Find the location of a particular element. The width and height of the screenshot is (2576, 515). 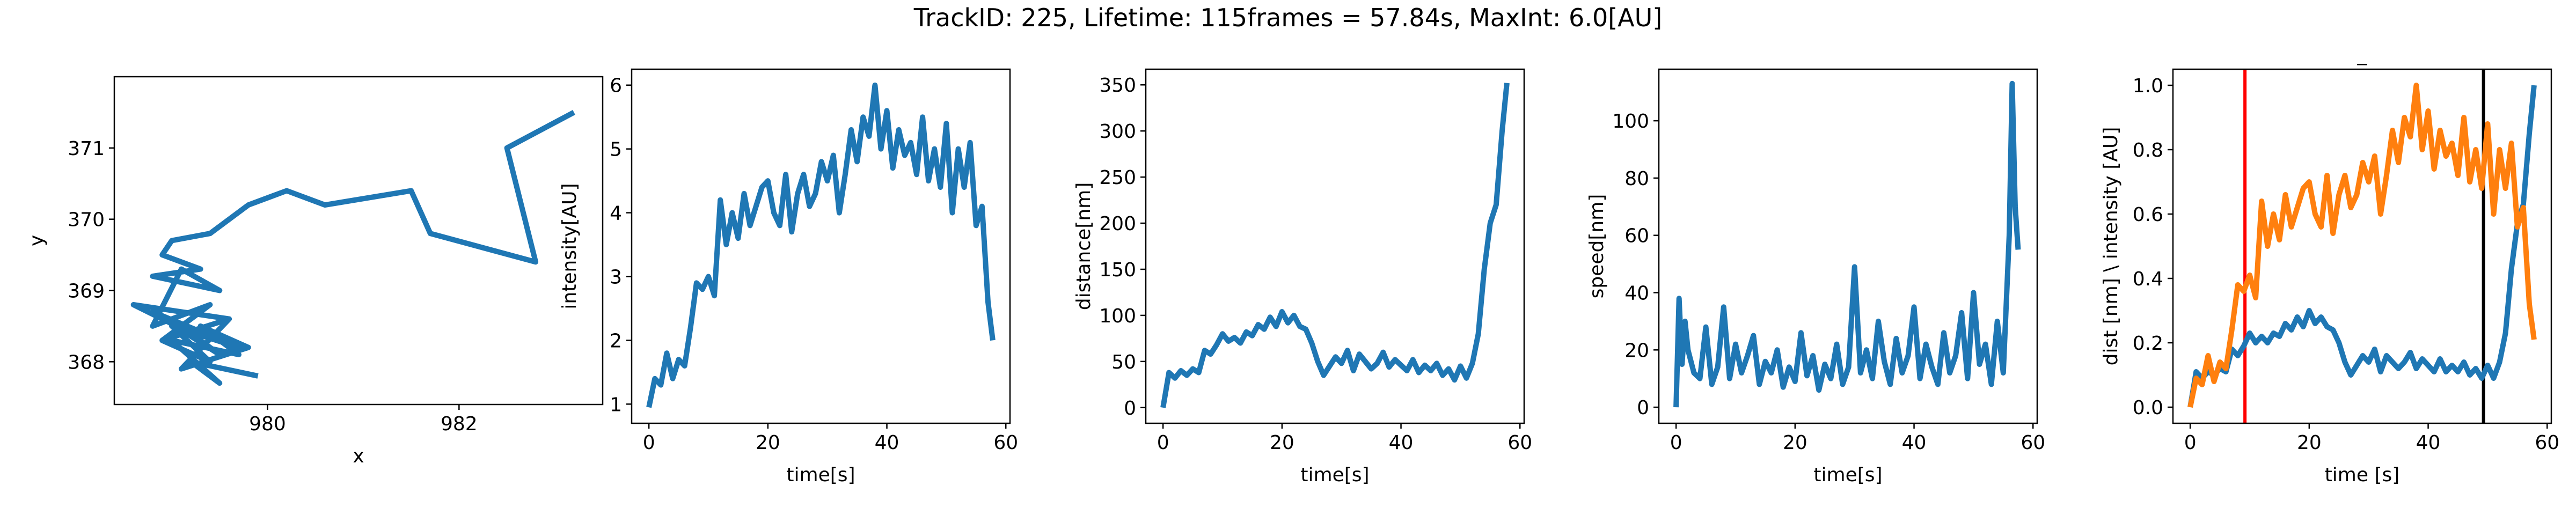

overlay-axes-frame is located at coordinates (2362, 246).